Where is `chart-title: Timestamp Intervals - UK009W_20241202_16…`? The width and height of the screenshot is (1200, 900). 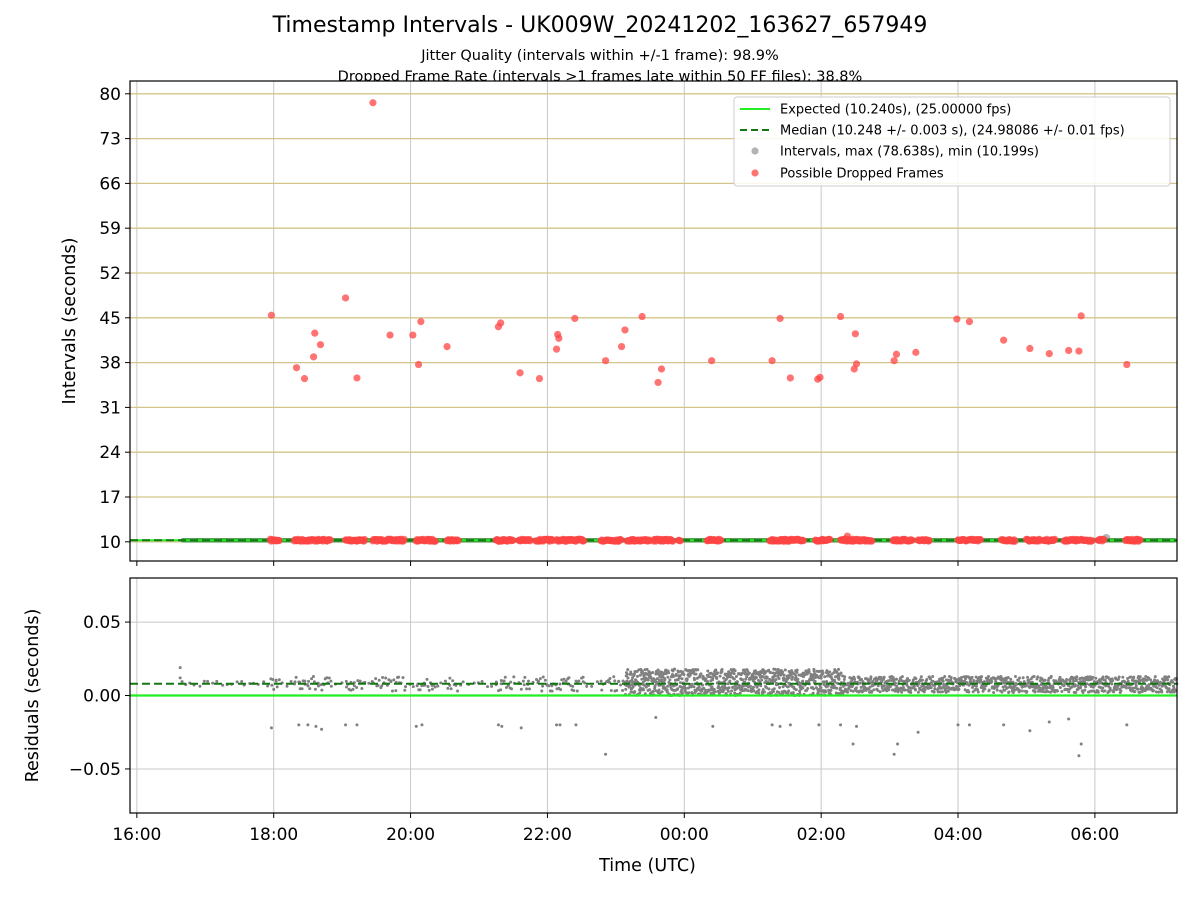
chart-title: Timestamp Intervals - UK009W_20241202_16… is located at coordinates (600, 25).